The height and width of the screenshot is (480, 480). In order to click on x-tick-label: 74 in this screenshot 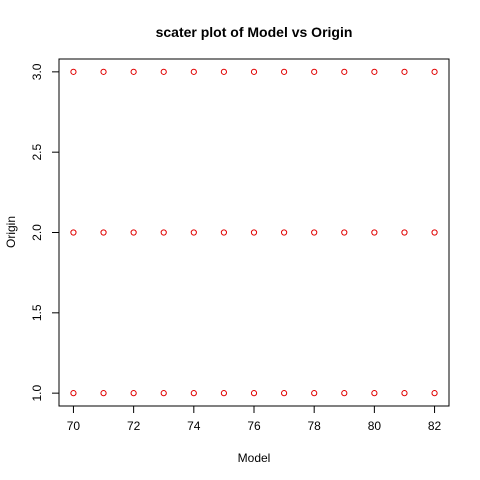, I will do `click(194, 426)`.